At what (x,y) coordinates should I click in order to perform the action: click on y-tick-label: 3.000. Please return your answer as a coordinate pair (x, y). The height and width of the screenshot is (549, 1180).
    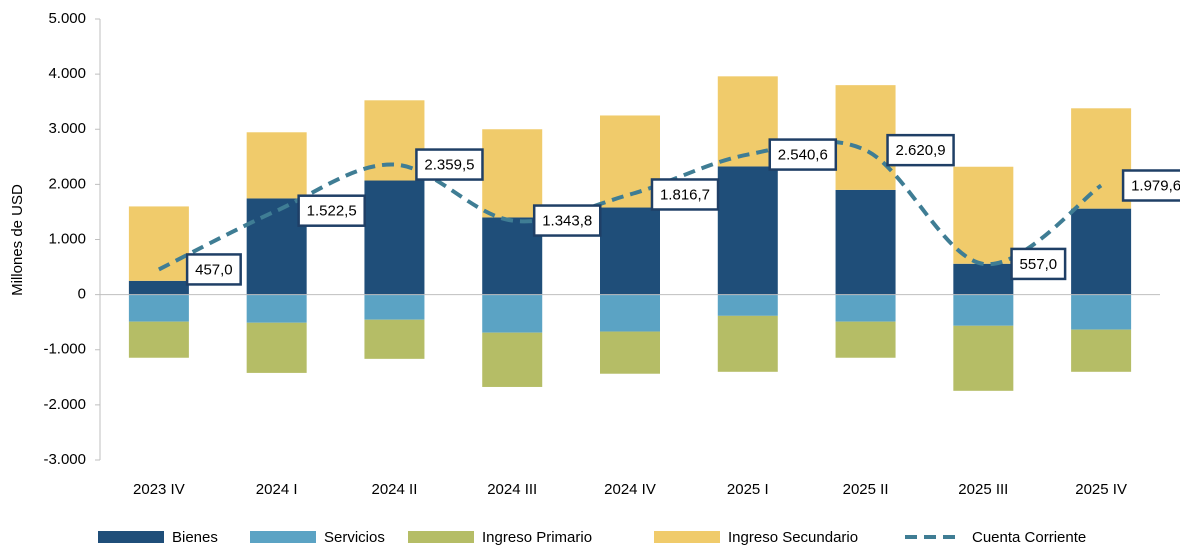
    Looking at the image, I should click on (67, 128).